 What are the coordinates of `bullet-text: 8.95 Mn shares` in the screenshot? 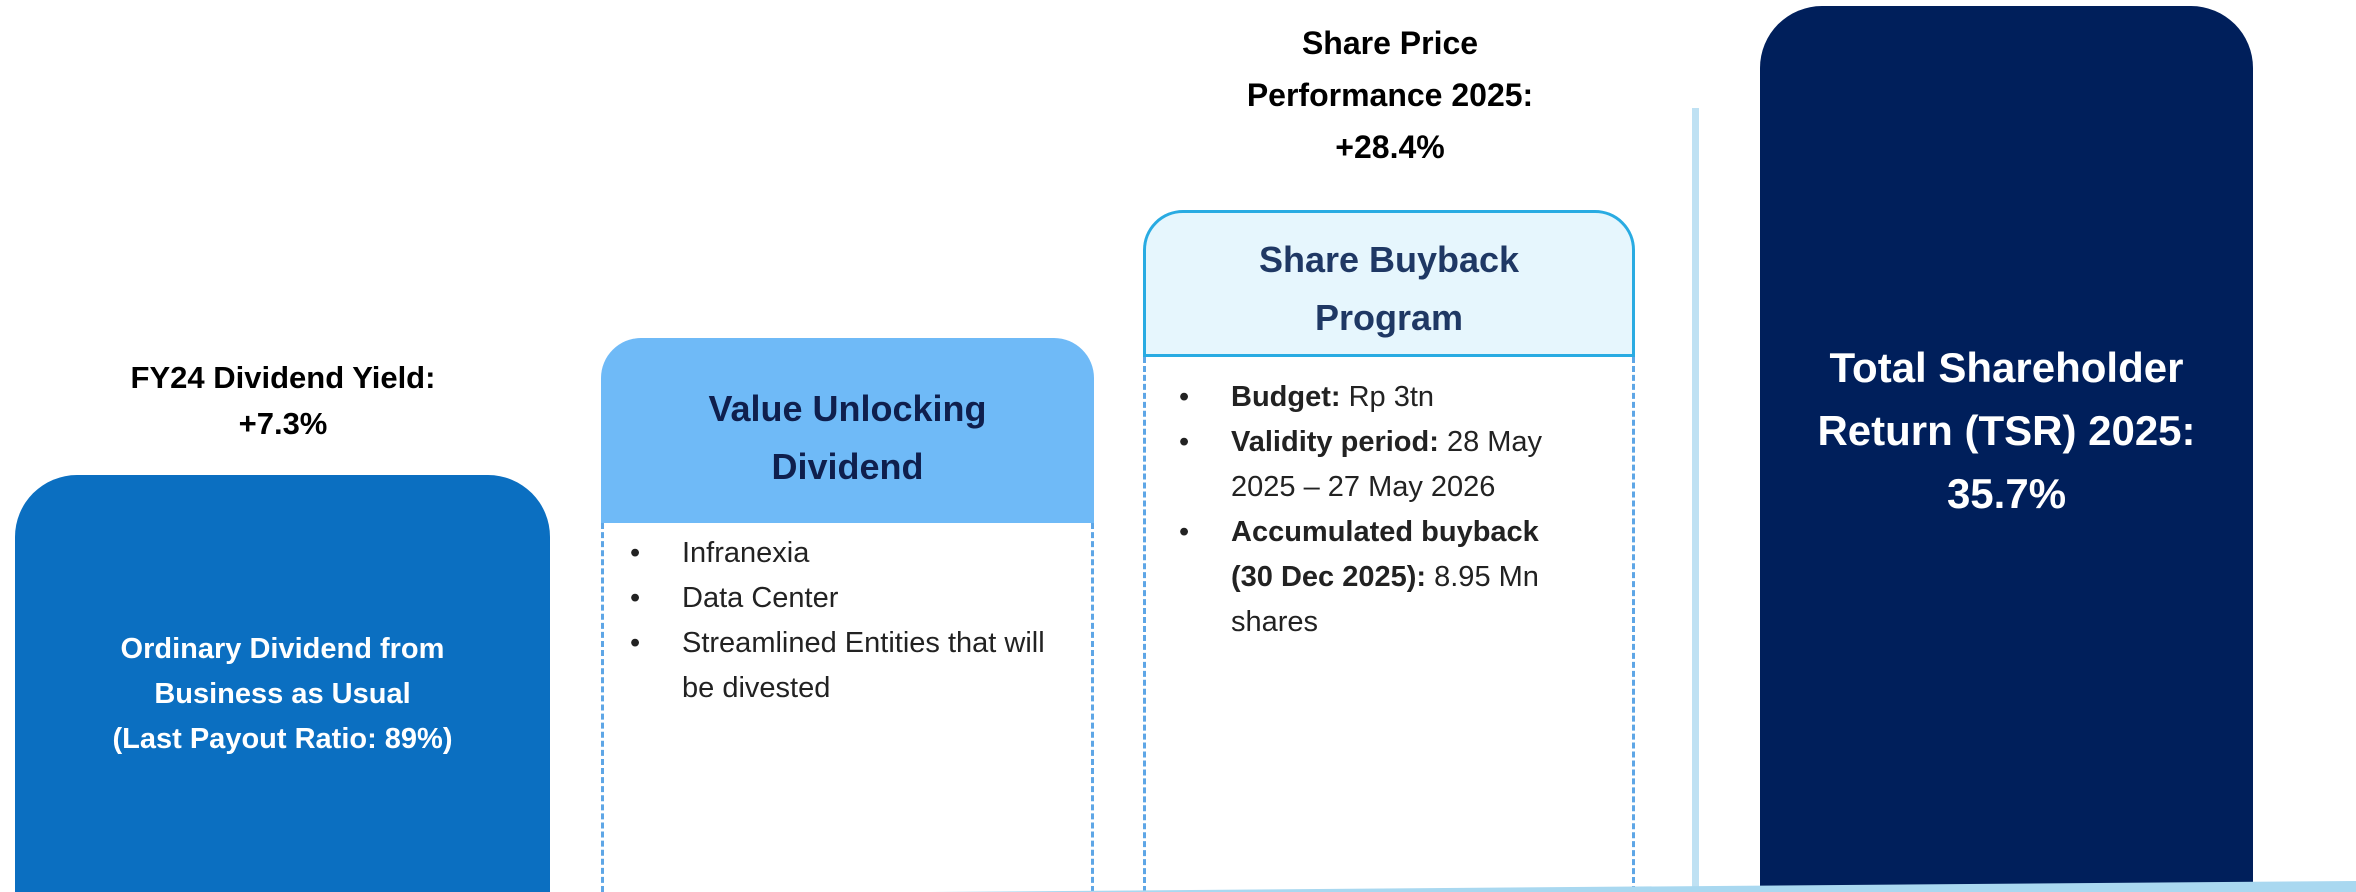 It's located at (1385, 599).